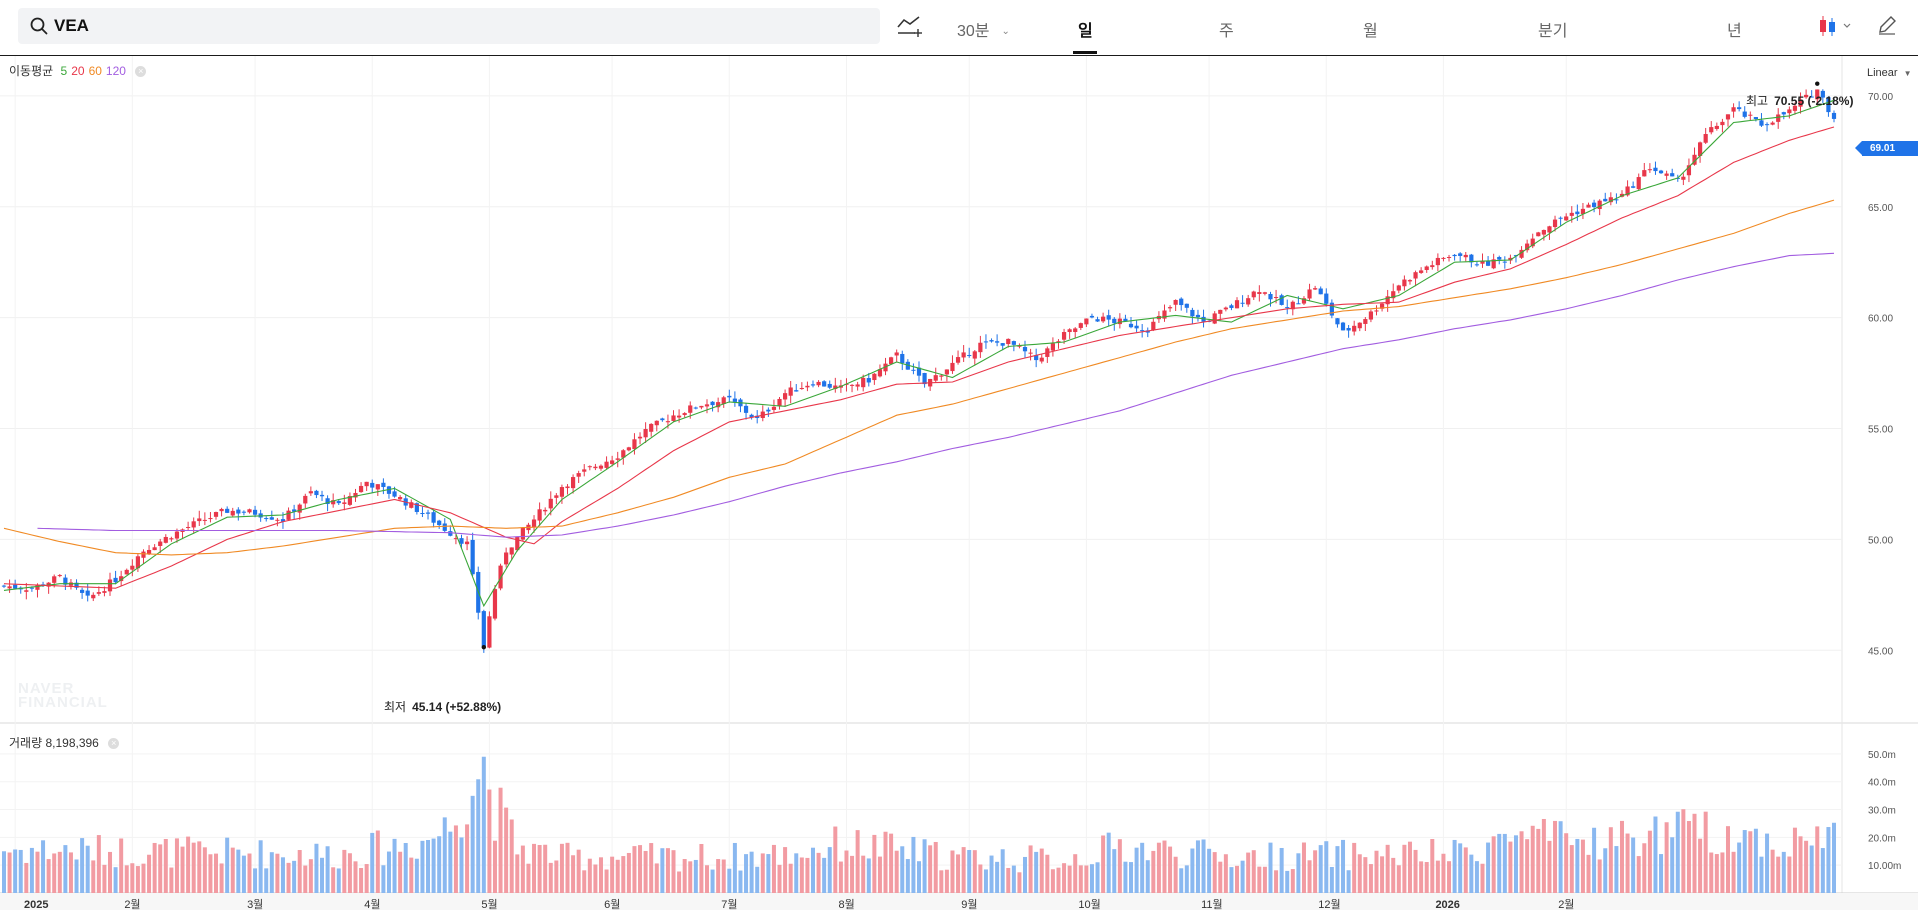 This screenshot has width=1918, height=910. Describe the element at coordinates (78, 70) in the screenshot. I see `ma-legend: 이동평균 5 20 60 120 ×` at that location.